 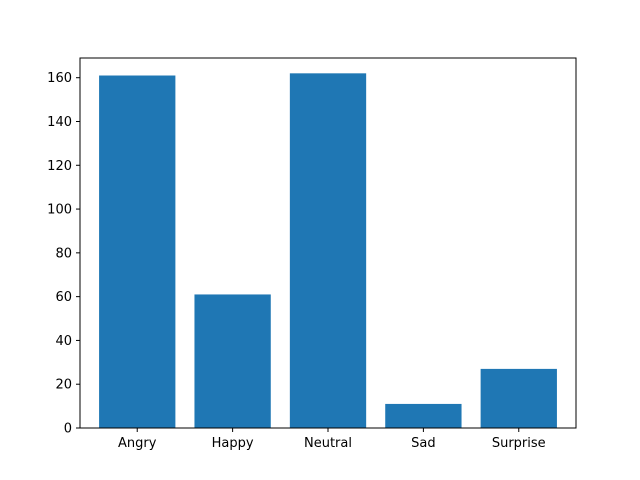 What do you see at coordinates (59, 210) in the screenshot?
I see `y-tick-label: 100` at bounding box center [59, 210].